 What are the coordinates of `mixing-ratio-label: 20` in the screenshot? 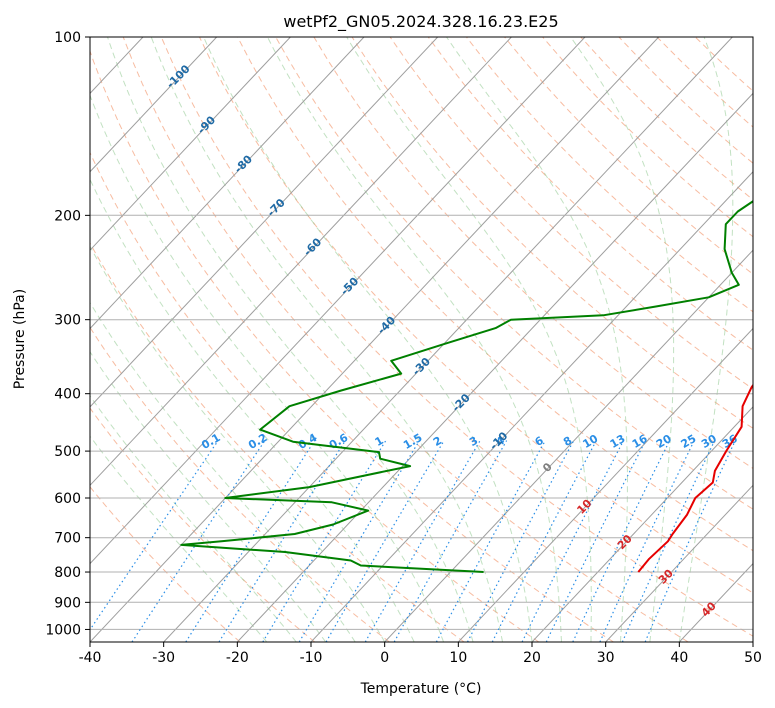 It's located at (664, 441).